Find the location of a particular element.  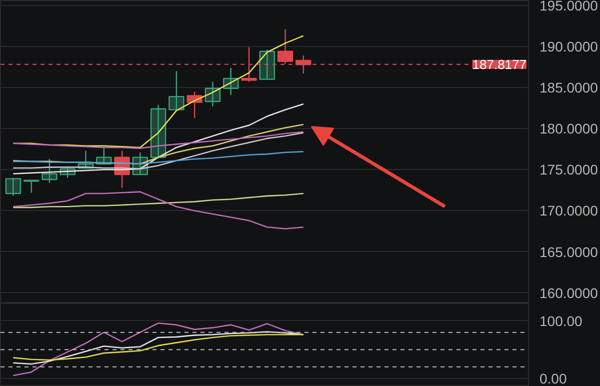

y-tick-label: 180.0000 is located at coordinates (569, 128).